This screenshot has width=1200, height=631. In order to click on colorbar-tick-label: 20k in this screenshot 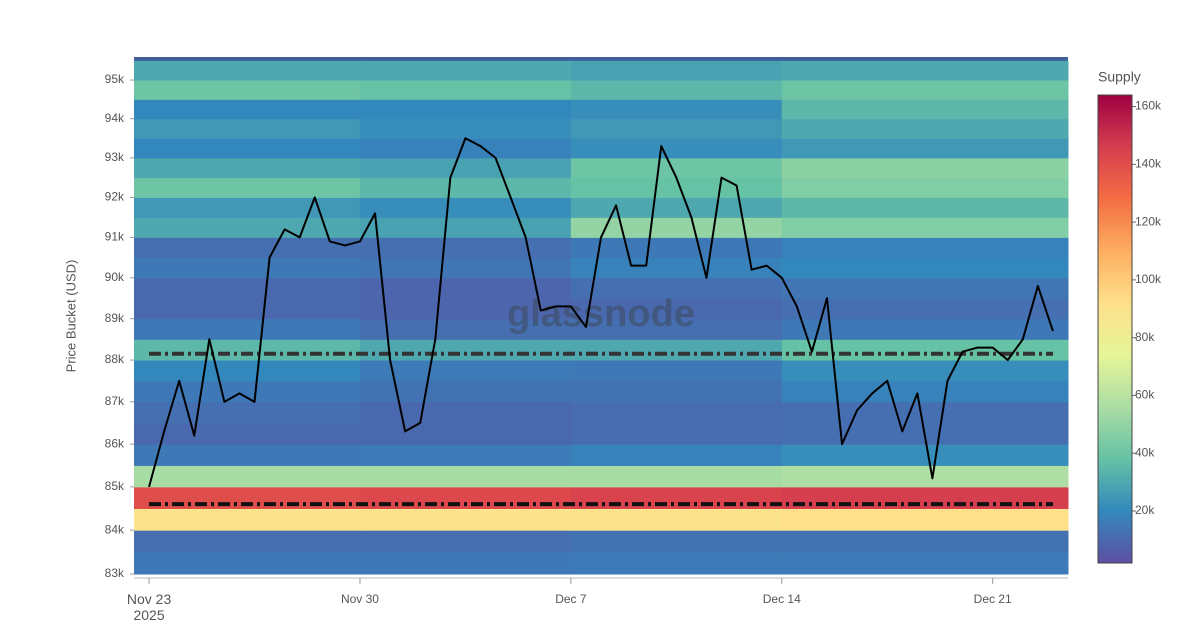, I will do `click(1145, 510)`.